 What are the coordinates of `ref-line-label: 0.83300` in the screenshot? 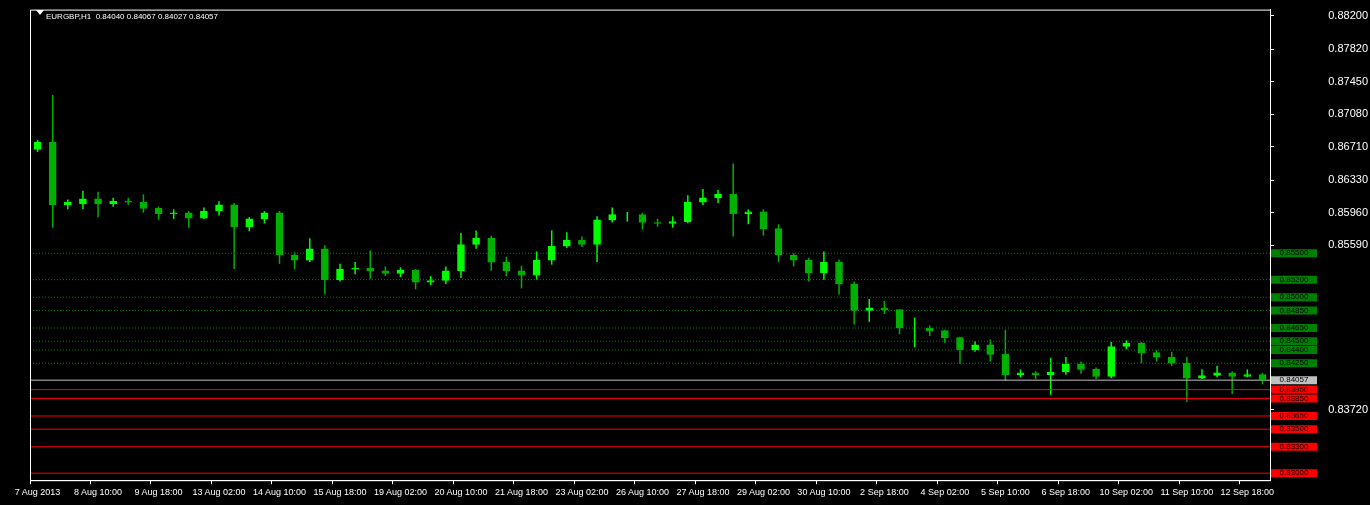 It's located at (1294, 446).